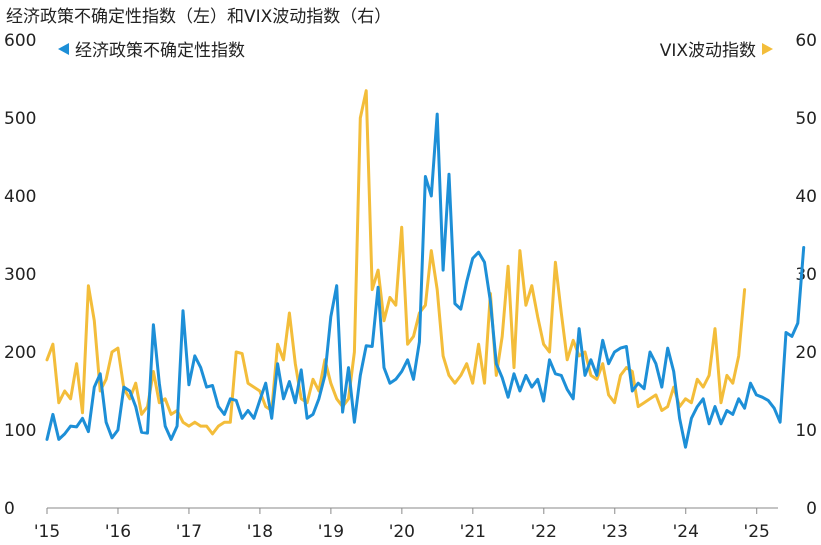  I want to click on x-tick-label: '17, so click(189, 532).